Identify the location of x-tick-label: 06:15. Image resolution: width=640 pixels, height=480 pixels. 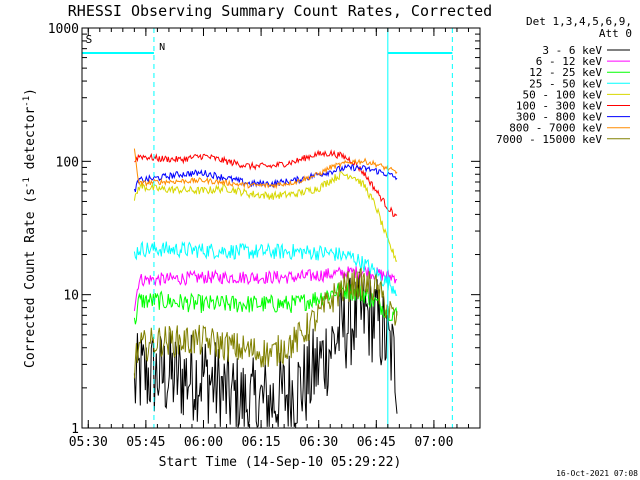
(261, 442).